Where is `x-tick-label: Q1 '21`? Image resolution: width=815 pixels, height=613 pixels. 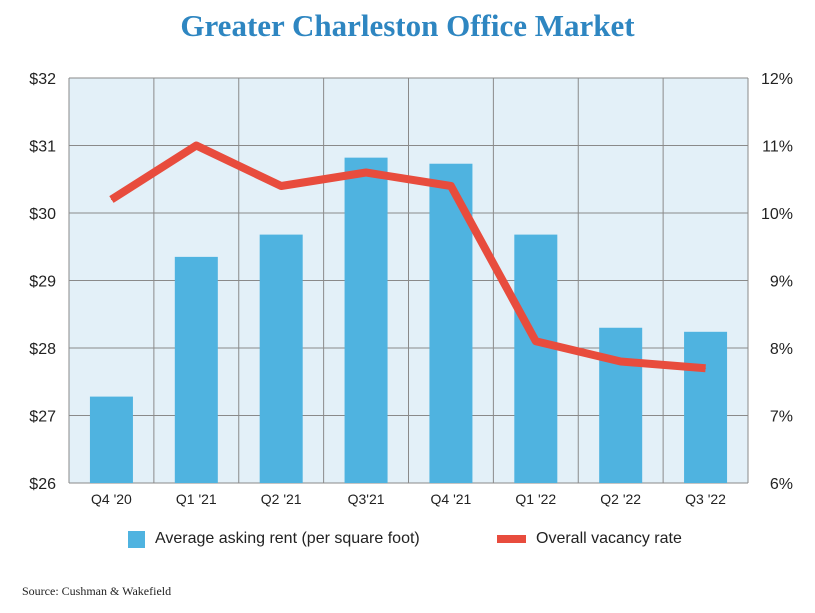 x-tick-label: Q1 '21 is located at coordinates (196, 499).